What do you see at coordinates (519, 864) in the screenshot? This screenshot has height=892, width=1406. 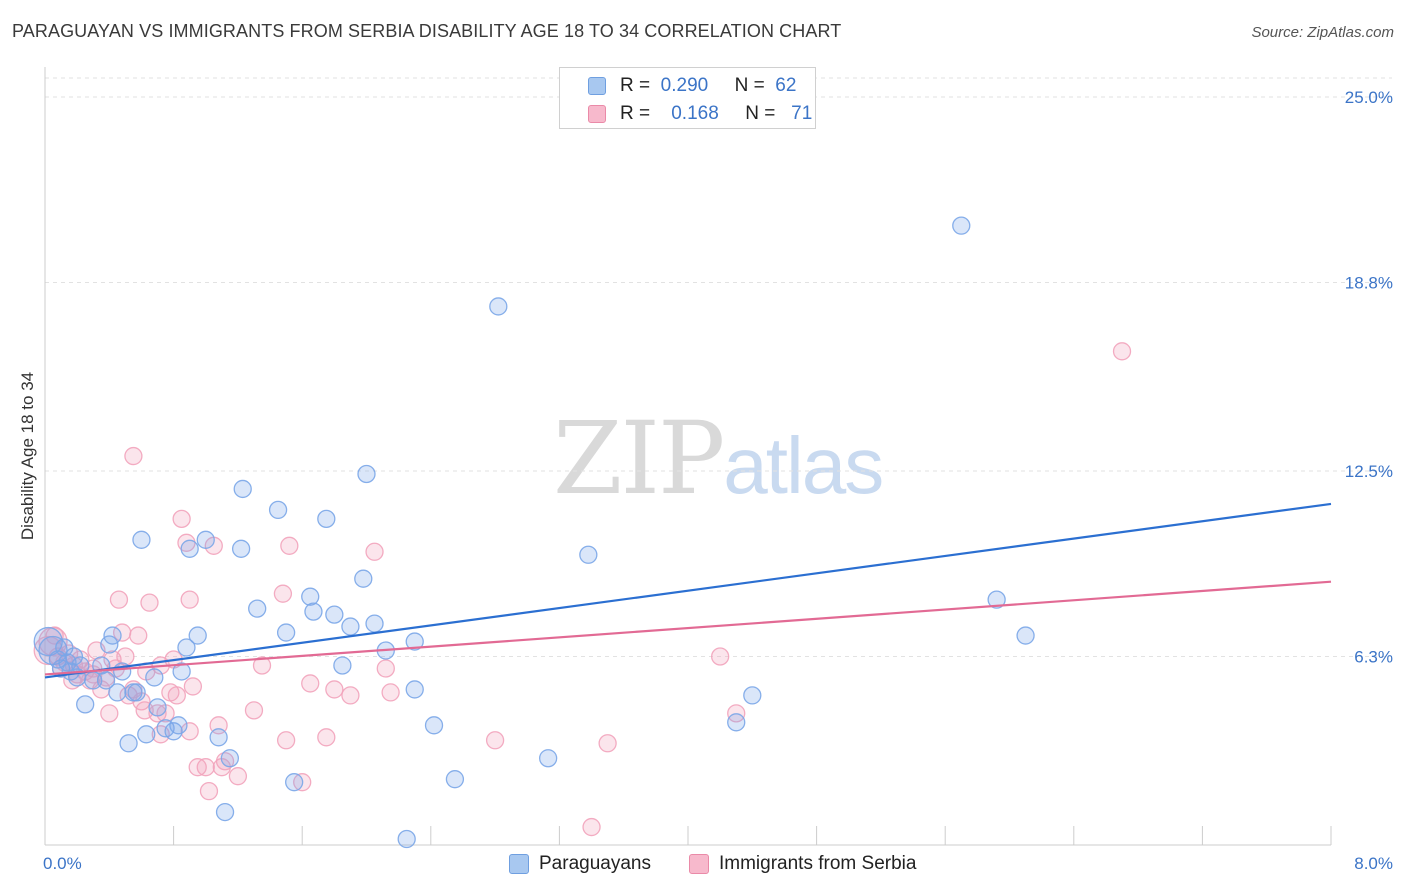 I see `bottom-legend-swatch-paraguayans` at bounding box center [519, 864].